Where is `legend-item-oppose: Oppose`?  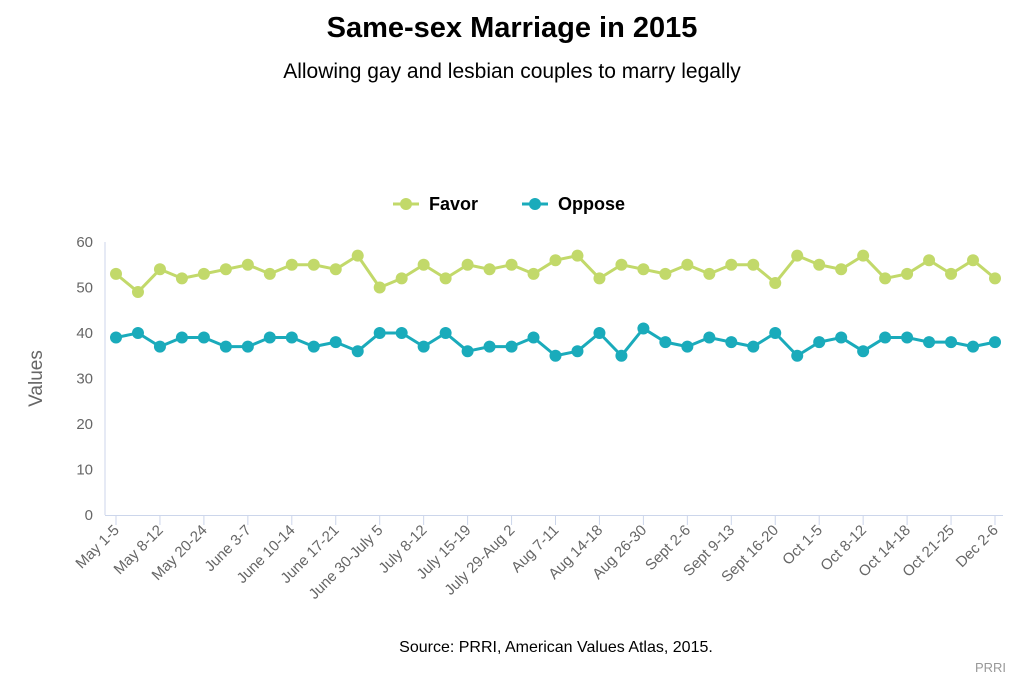 legend-item-oppose: Oppose is located at coordinates (573, 204).